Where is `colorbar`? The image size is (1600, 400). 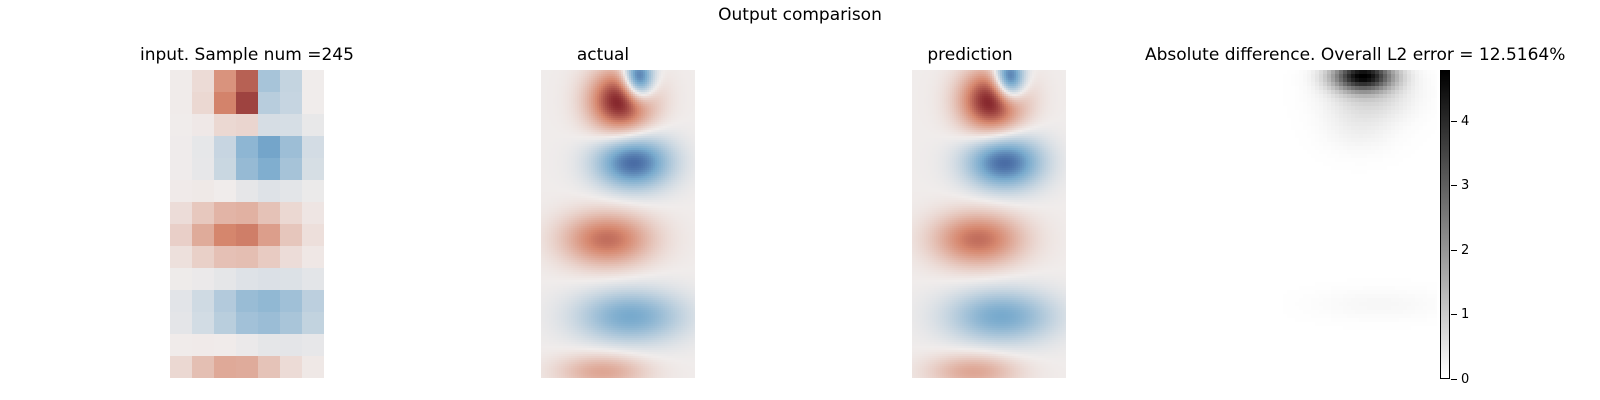
colorbar is located at coordinates (1445, 224).